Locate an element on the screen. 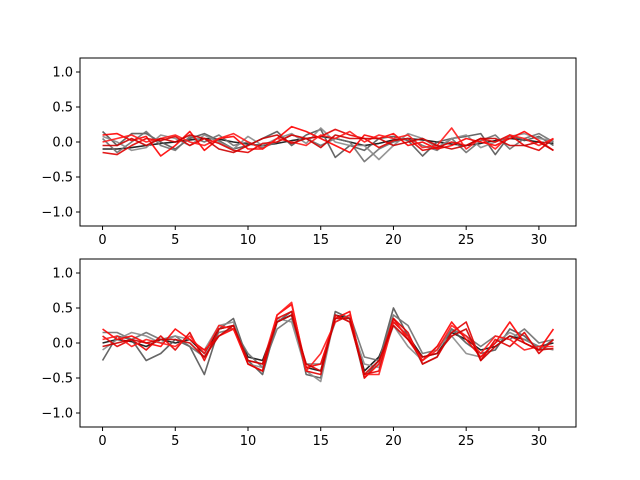 The width and height of the screenshot is (640, 480). top-plot-series-group is located at coordinates (327, 144).